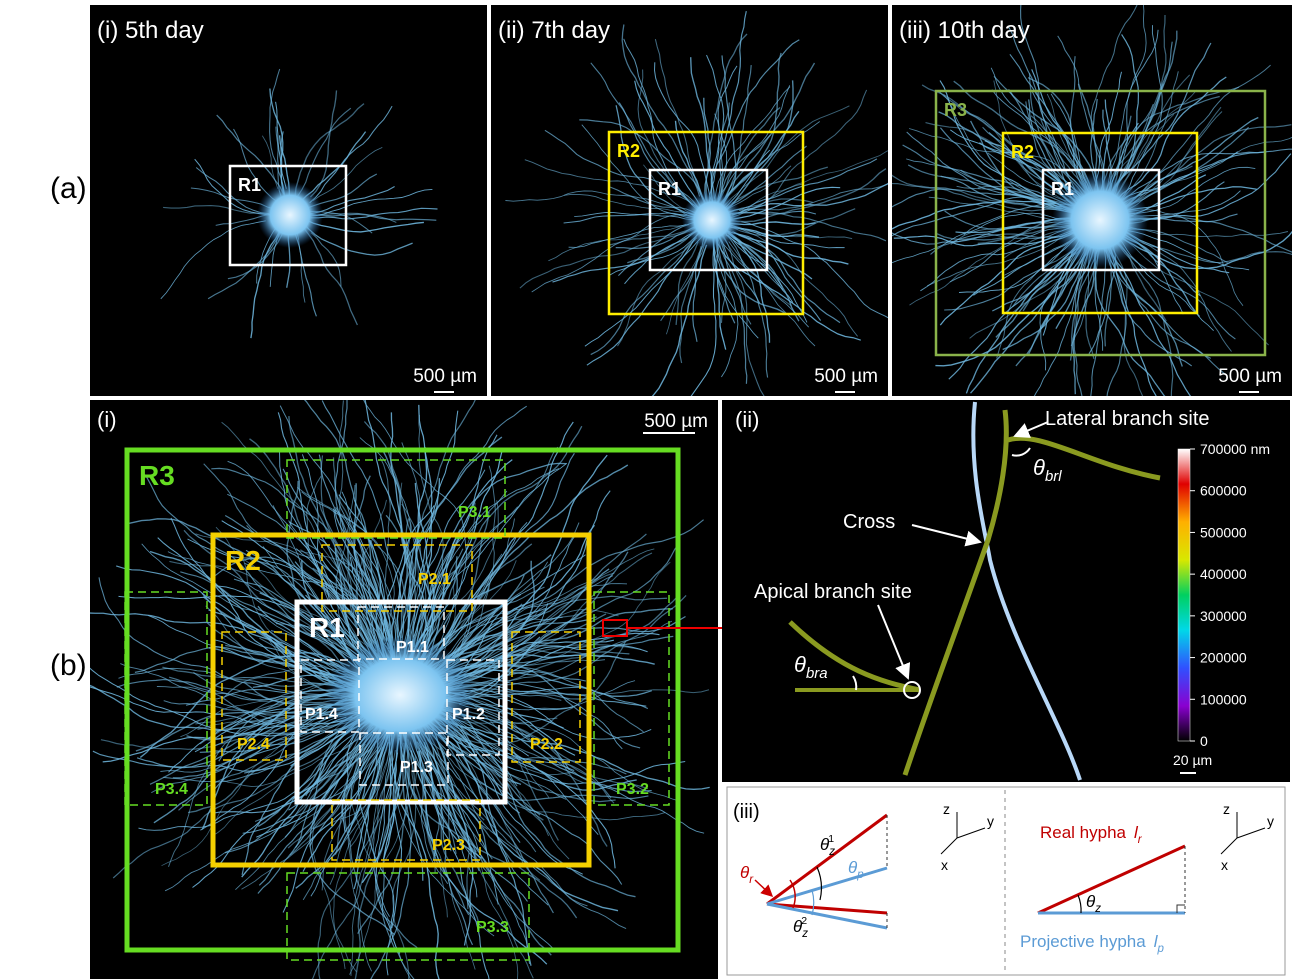 Image resolution: width=1300 pixels, height=979 pixels. Describe the element at coordinates (554, 30) in the screenshot. I see `panel-label: (ii) 7th day` at that location.